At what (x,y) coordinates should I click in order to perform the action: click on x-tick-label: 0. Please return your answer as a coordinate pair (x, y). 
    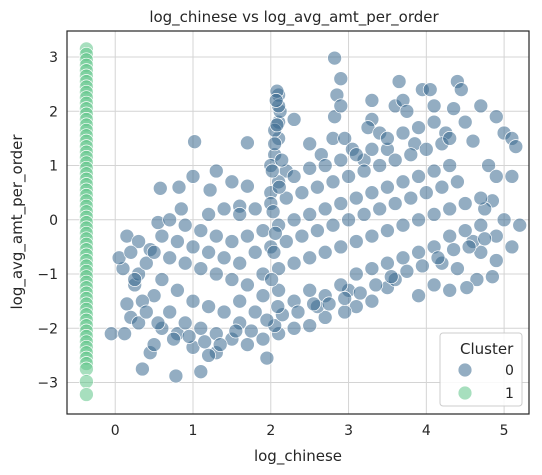
    Looking at the image, I should click on (115, 431).